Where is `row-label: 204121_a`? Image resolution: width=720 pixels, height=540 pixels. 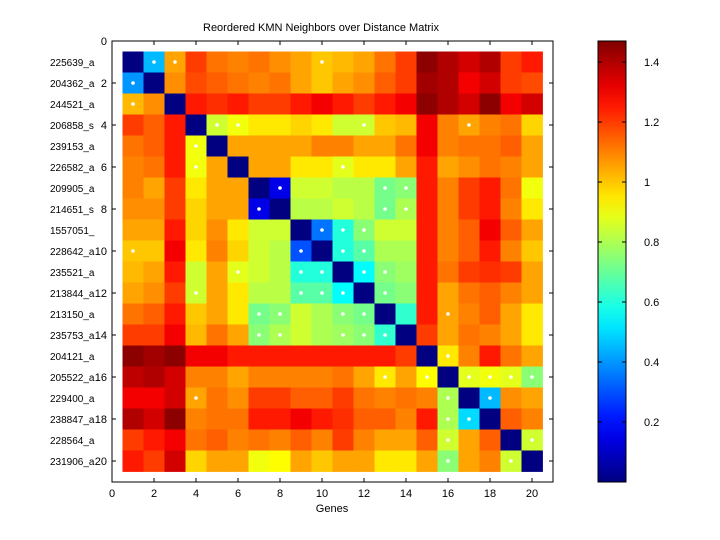
row-label: 204121_a is located at coordinates (72, 357).